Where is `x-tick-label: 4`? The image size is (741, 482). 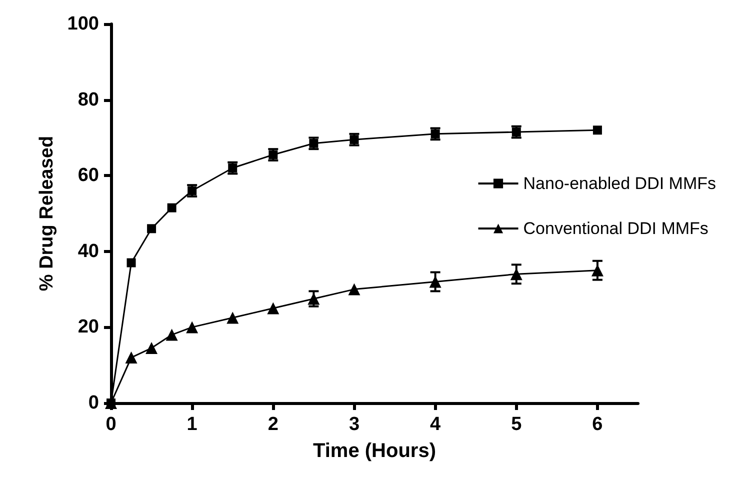
x-tick-label: 4 is located at coordinates (436, 424).